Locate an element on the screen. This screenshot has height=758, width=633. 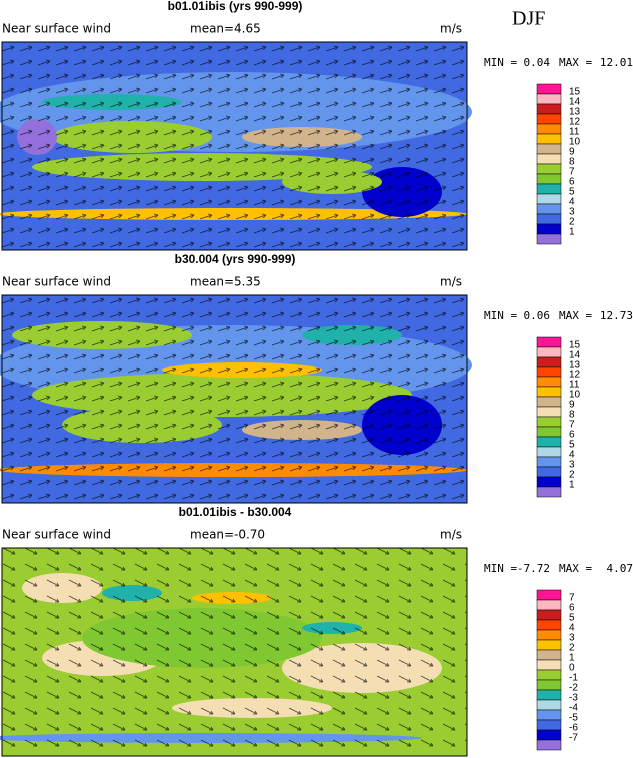
colorbar-label: -7 is located at coordinates (573, 738).